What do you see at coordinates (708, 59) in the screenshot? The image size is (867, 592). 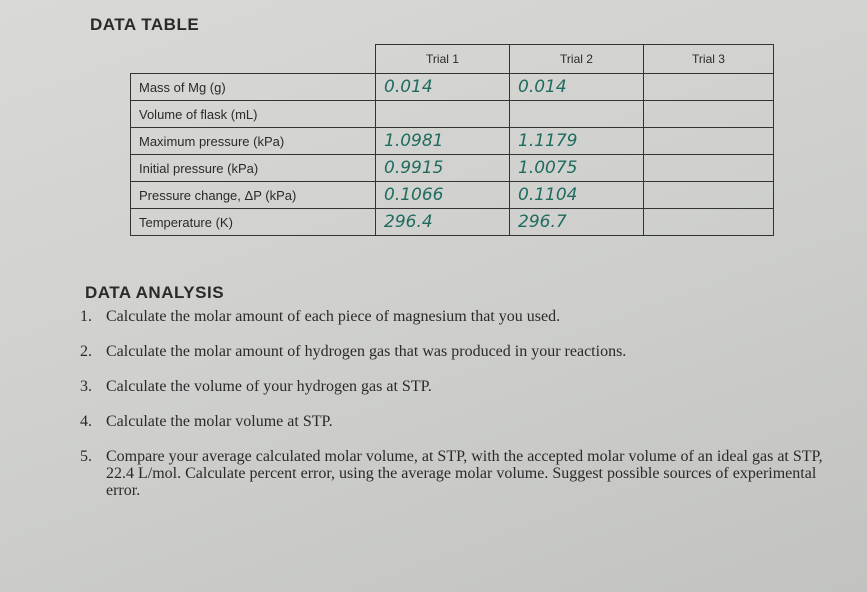 I see `column-header: Trial 3` at bounding box center [708, 59].